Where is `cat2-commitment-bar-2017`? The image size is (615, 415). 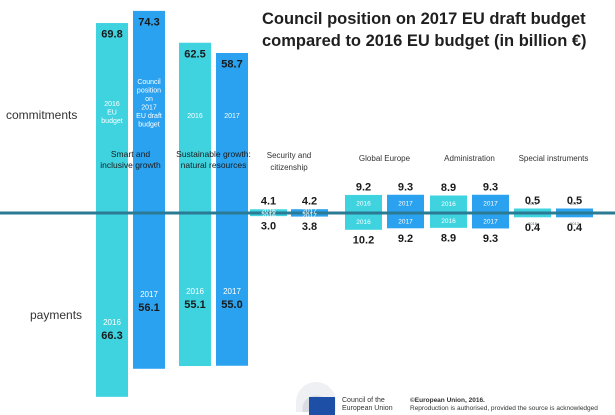 cat2-commitment-bar-2017 is located at coordinates (232, 132).